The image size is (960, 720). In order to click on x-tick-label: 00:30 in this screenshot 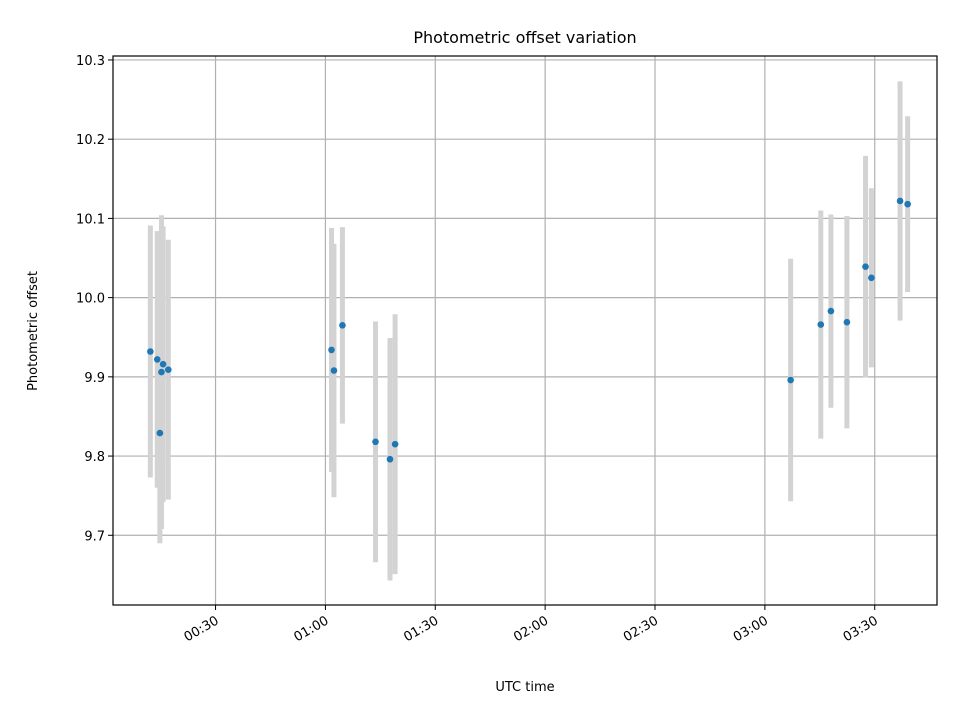, I will do `click(202, 629)`.